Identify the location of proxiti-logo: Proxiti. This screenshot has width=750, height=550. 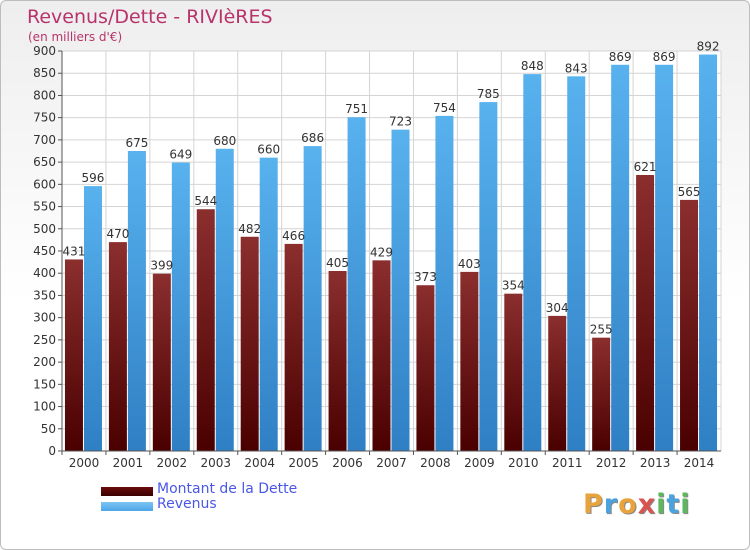
(637, 504).